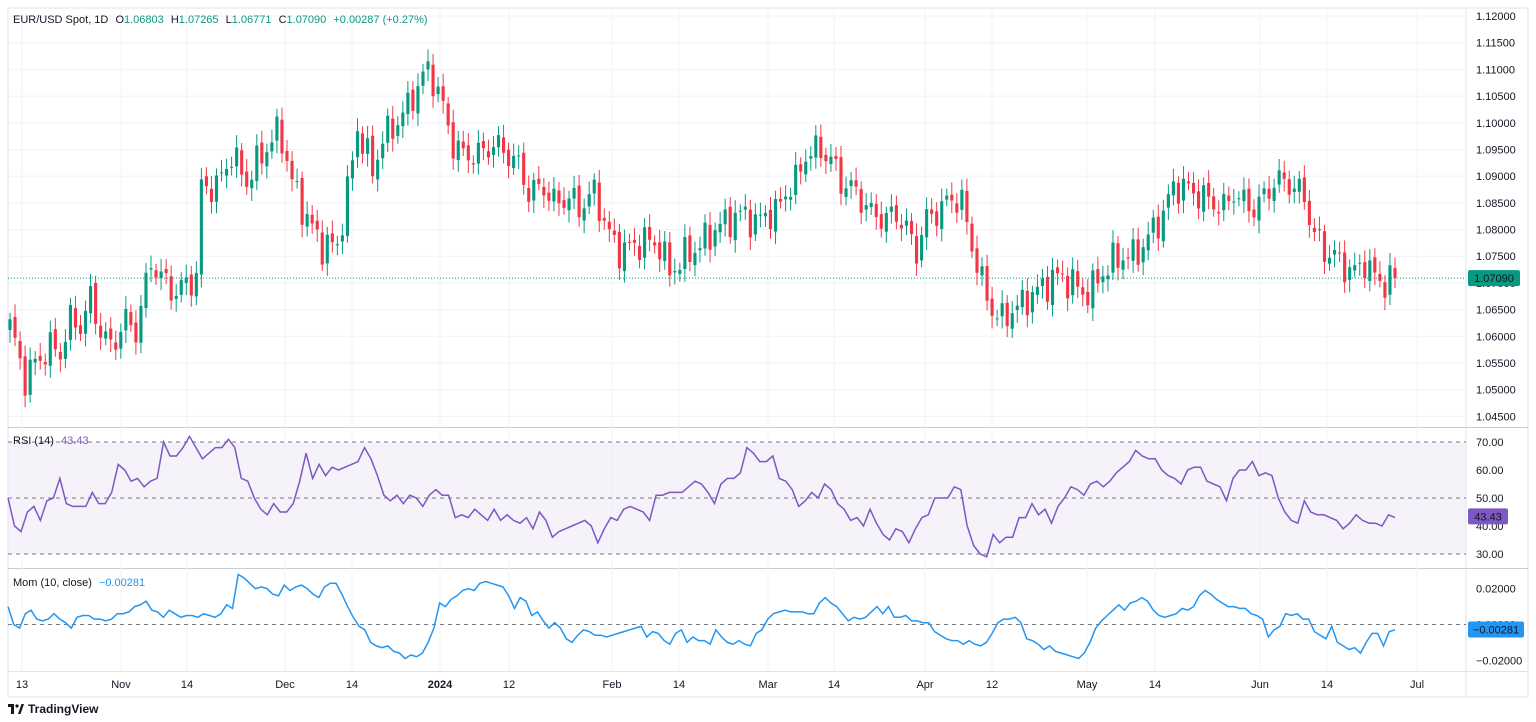 The height and width of the screenshot is (722, 1536). Describe the element at coordinates (174, 20) in the screenshot. I see `high-label: H` at that location.